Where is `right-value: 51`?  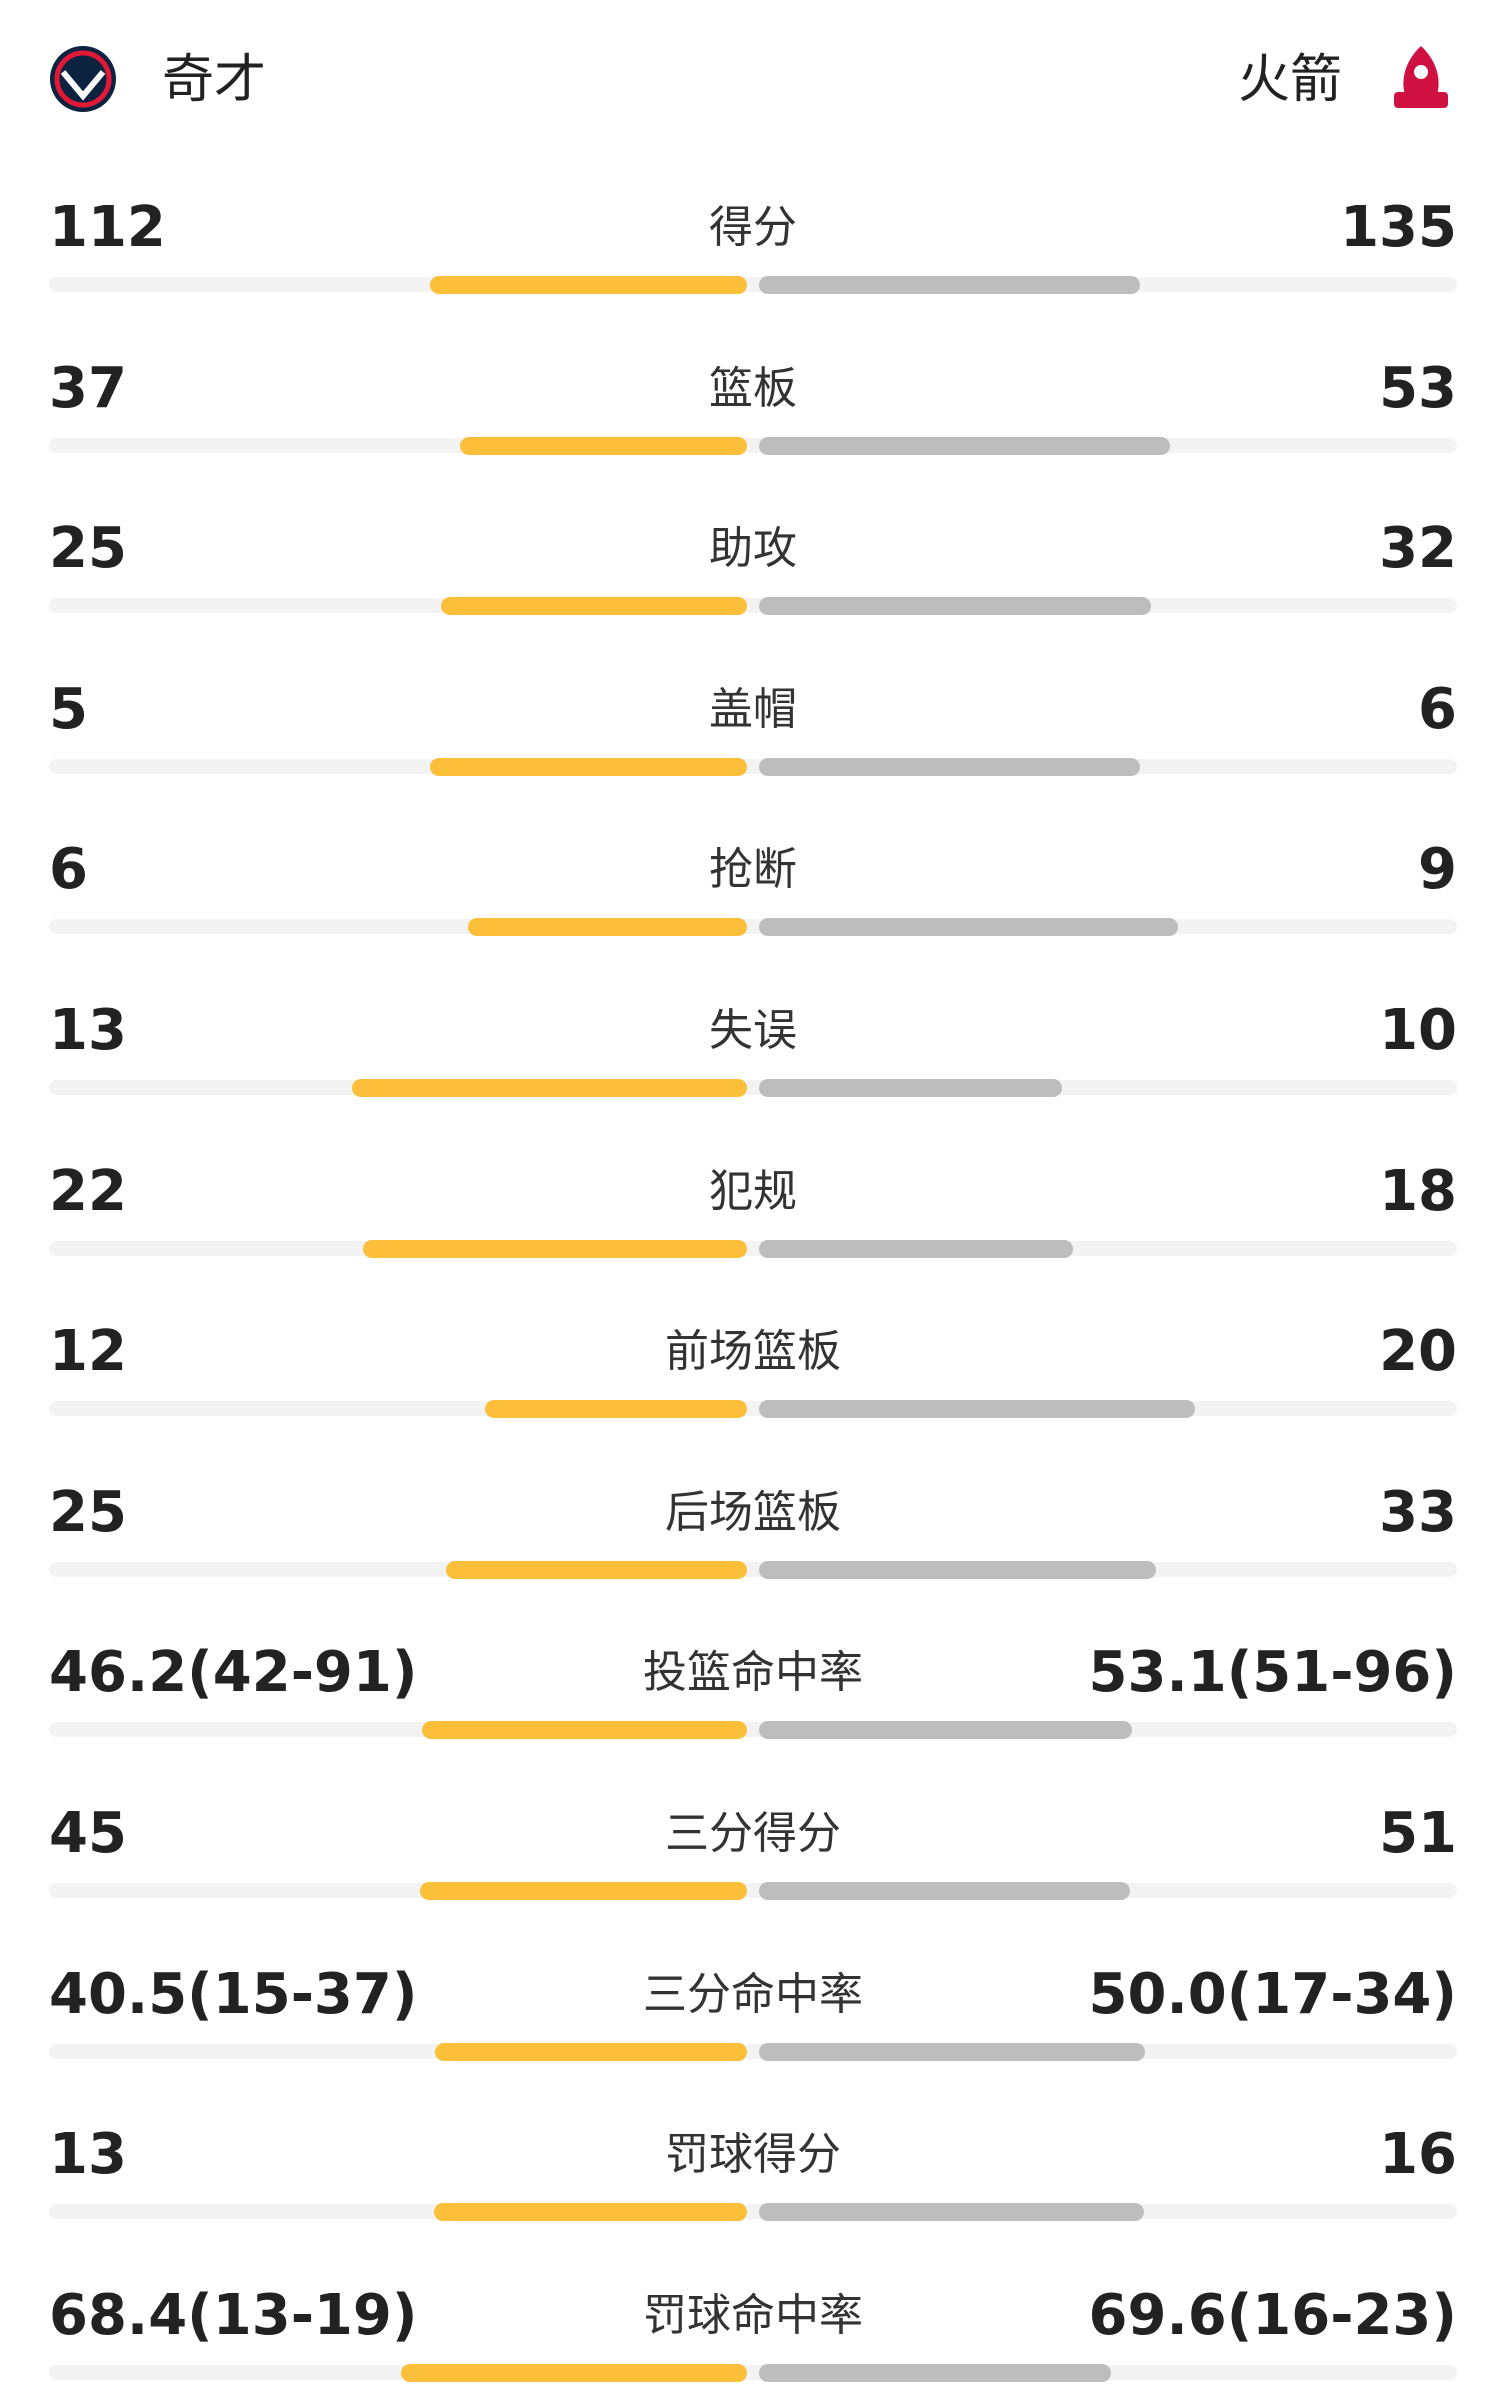 right-value: 51 is located at coordinates (1418, 1833).